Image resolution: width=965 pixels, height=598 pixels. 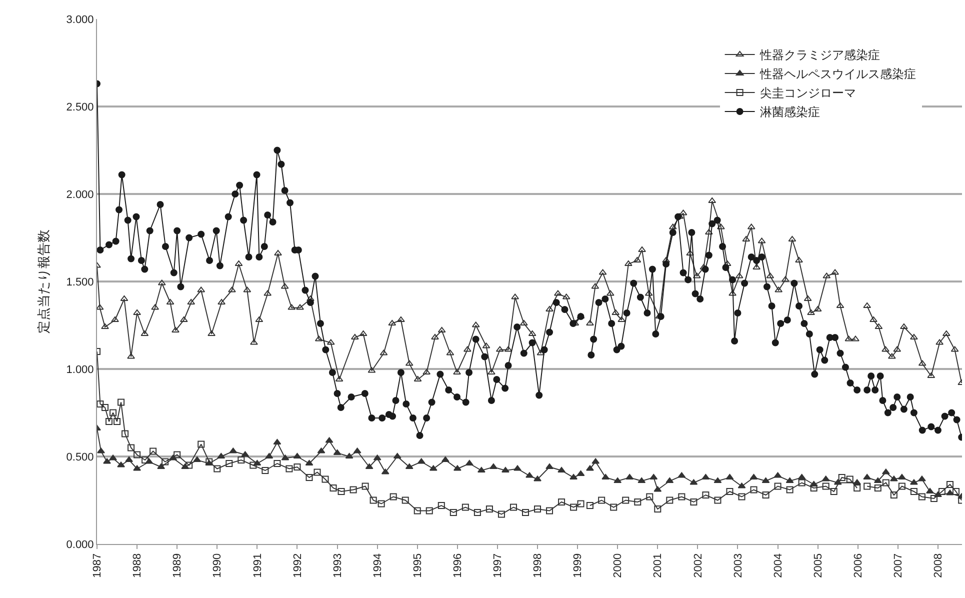 I want to click on y-tick-label: 1.000, so click(x=80, y=370).